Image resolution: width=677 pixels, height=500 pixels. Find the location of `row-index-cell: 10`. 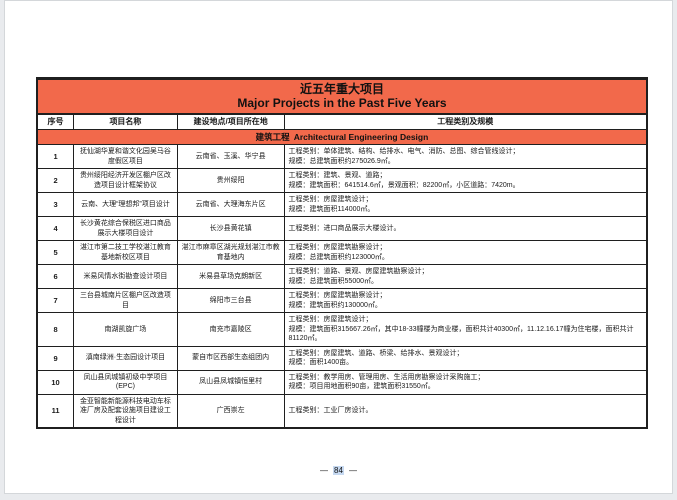

row-index-cell: 10 is located at coordinates (55, 382).